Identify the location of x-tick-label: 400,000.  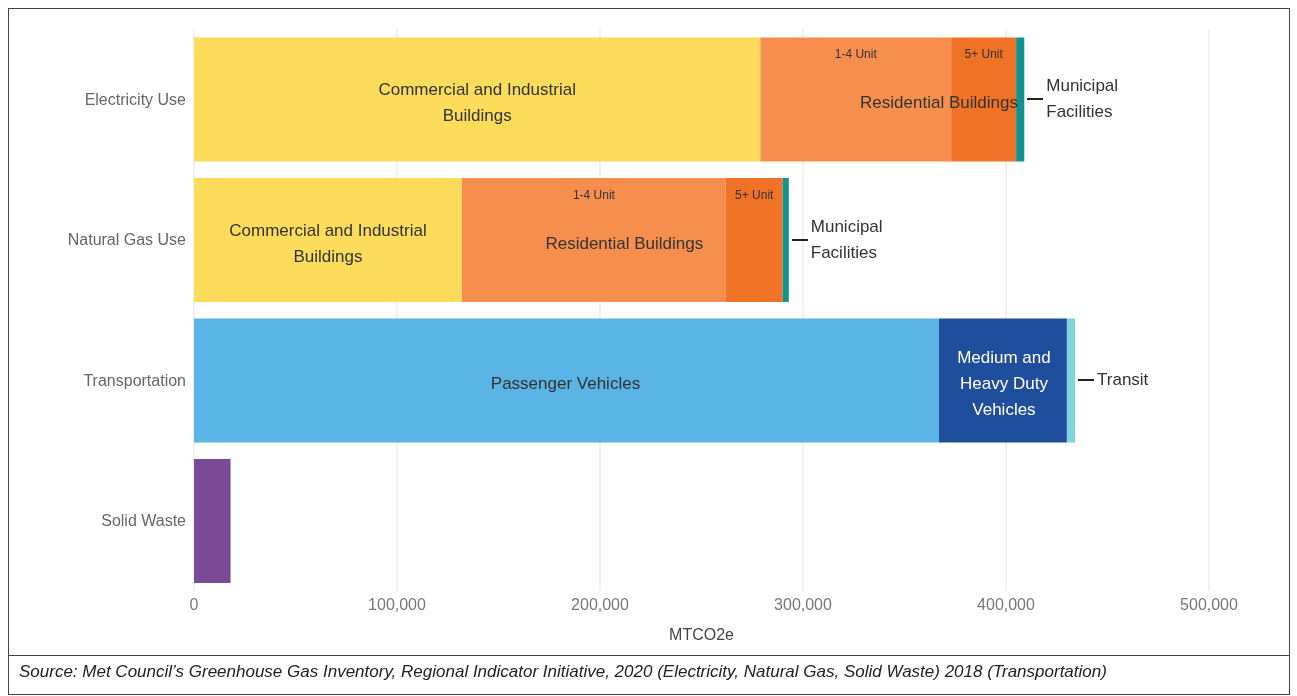
(1006, 605).